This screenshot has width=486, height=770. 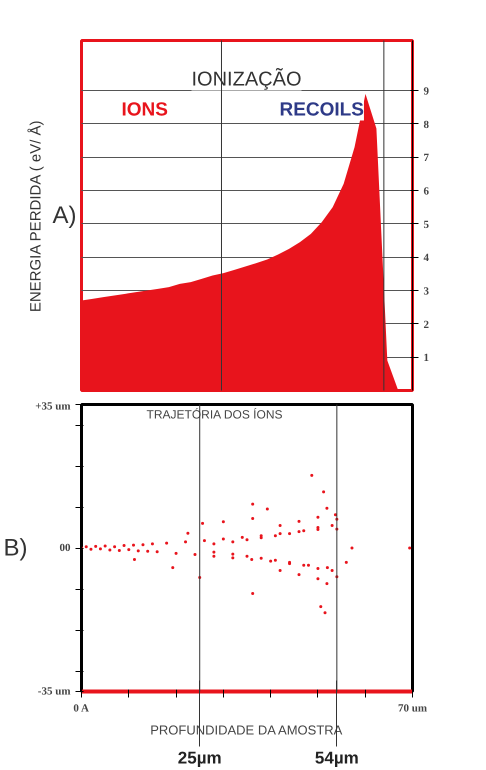 I want to click on text: B), so click(x=16, y=548).